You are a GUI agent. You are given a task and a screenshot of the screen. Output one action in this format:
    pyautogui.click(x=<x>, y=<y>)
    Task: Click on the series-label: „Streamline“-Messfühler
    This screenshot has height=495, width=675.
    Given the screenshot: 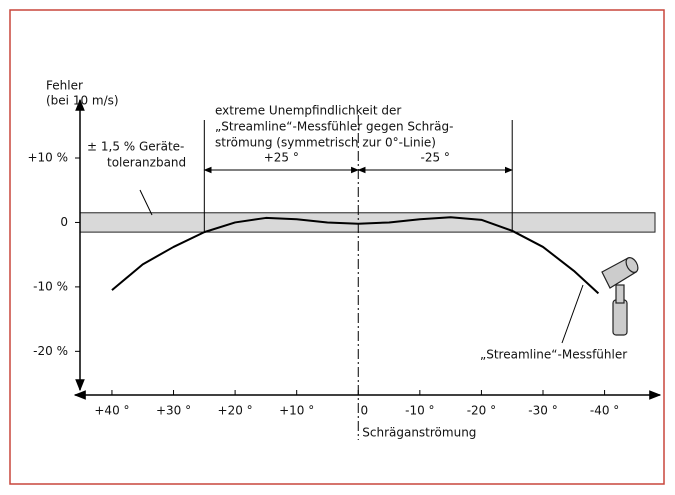 What is the action you would take?
    pyautogui.click(x=553, y=355)
    